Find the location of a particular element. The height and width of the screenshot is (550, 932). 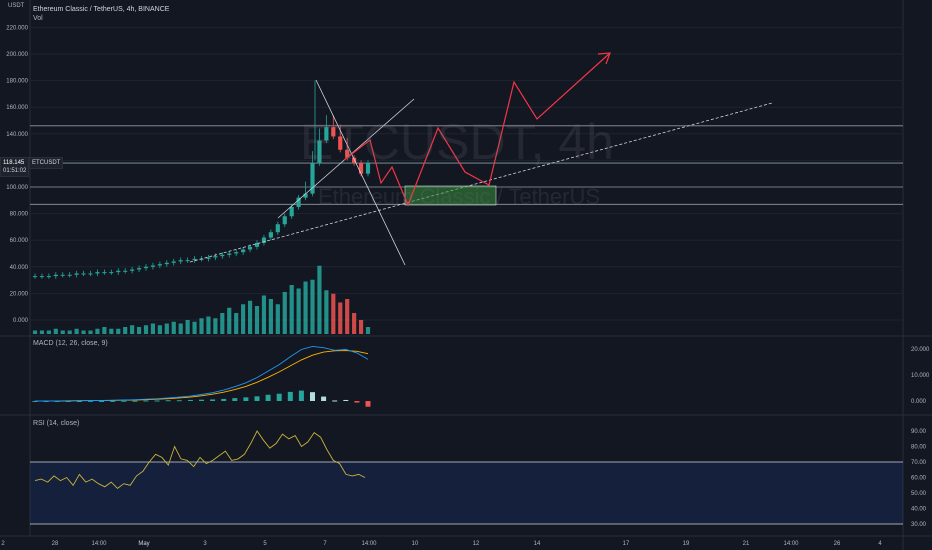

rsi-tick-label: 30.00 is located at coordinates (919, 525).